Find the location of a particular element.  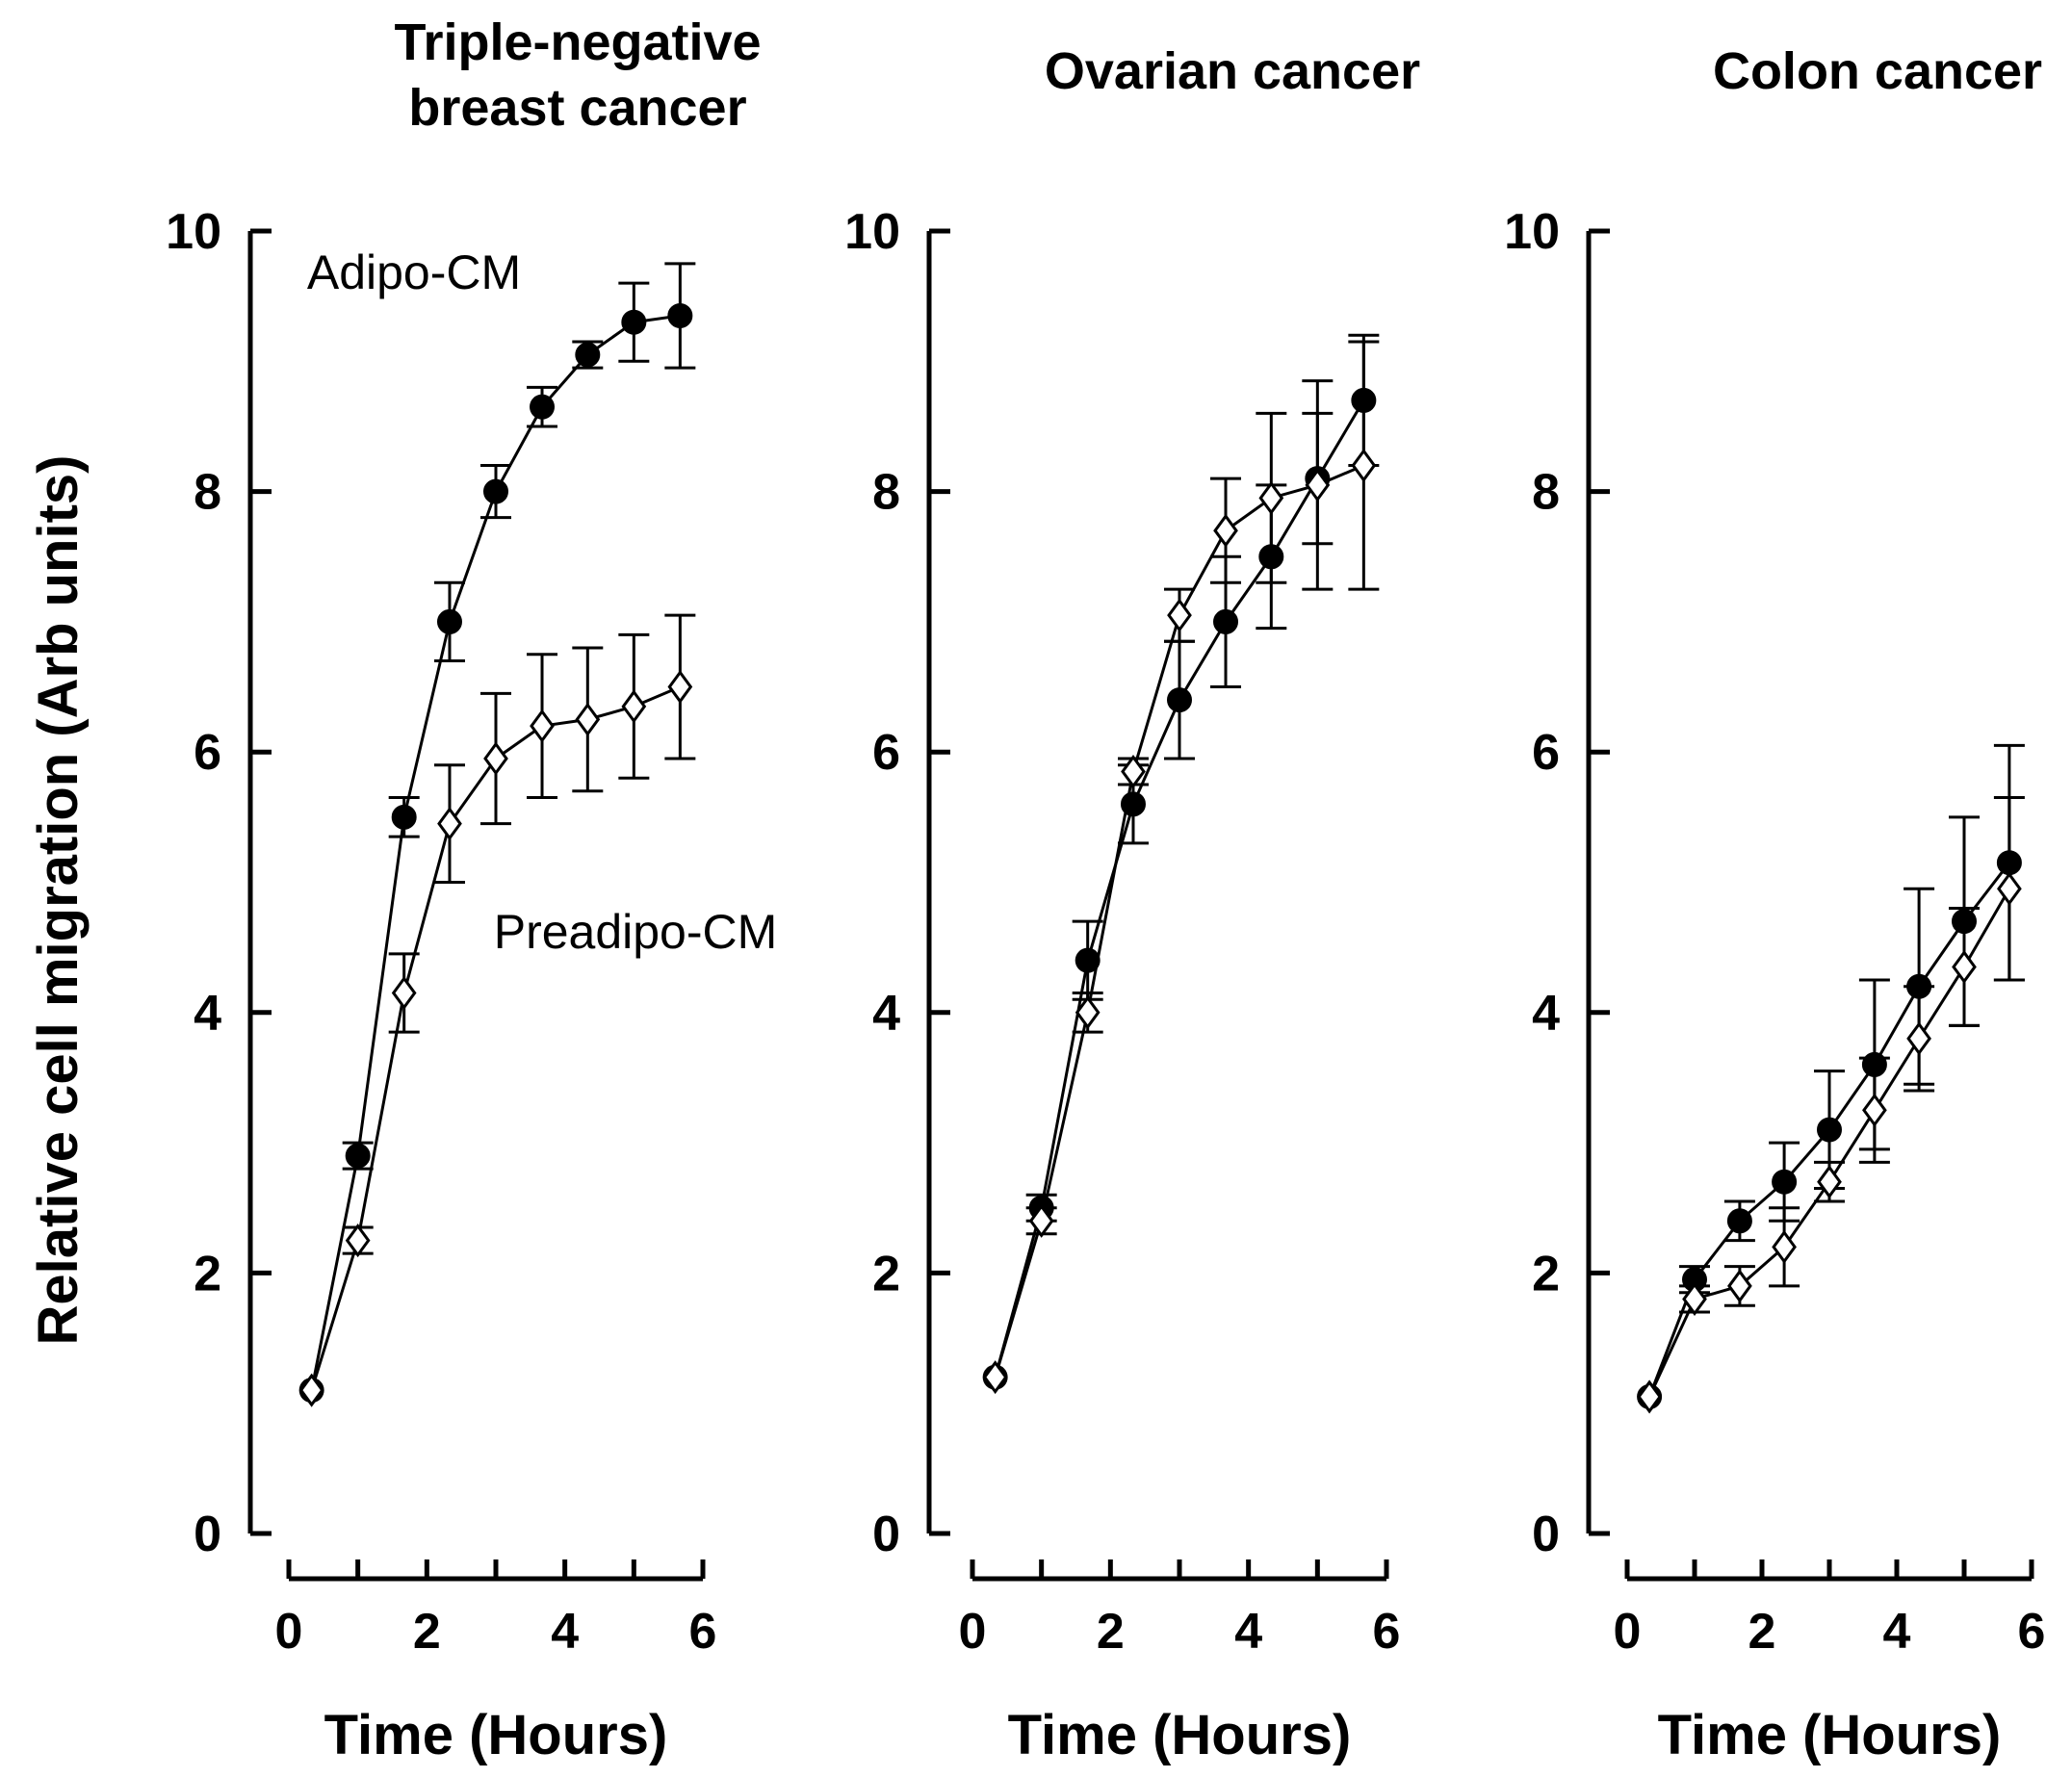

markers-adipo-cm is located at coordinates (495, 853).